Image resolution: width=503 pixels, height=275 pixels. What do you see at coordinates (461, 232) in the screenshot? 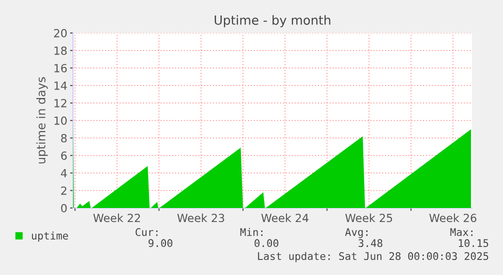
I see `text: Max:` at bounding box center [461, 232].